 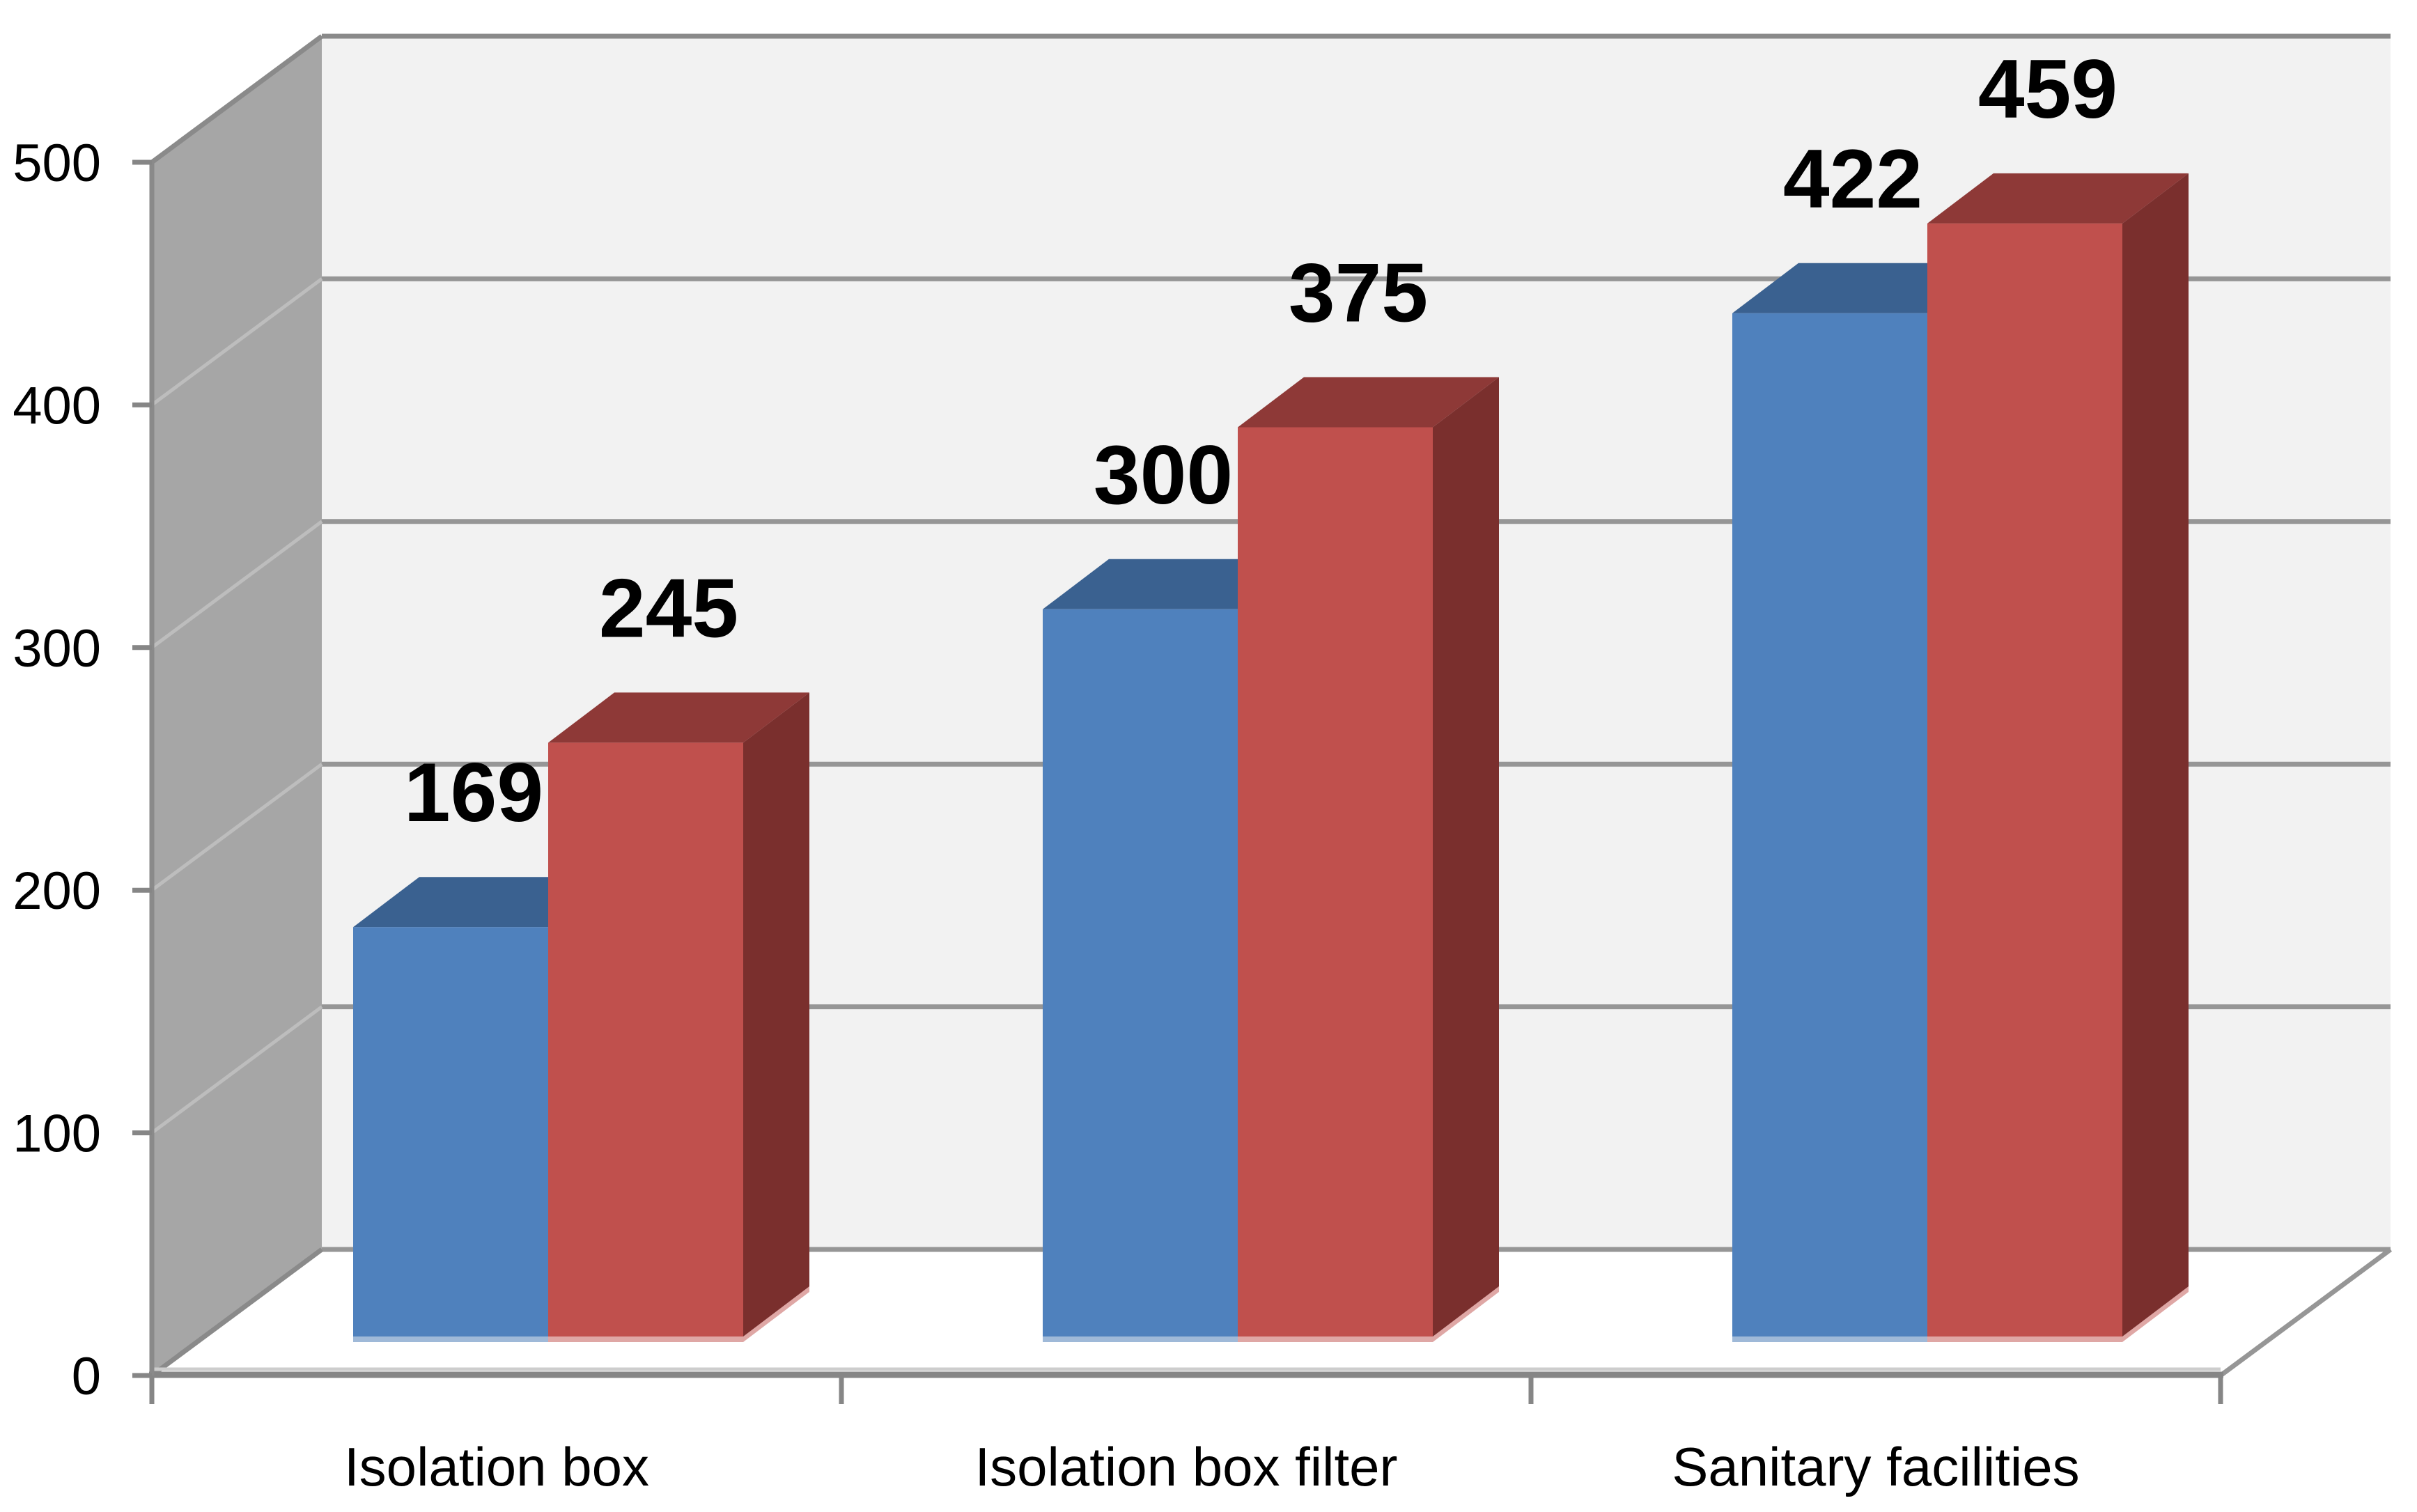 I want to click on bar-series-blue-2-front-face, so click(x=1829, y=826).